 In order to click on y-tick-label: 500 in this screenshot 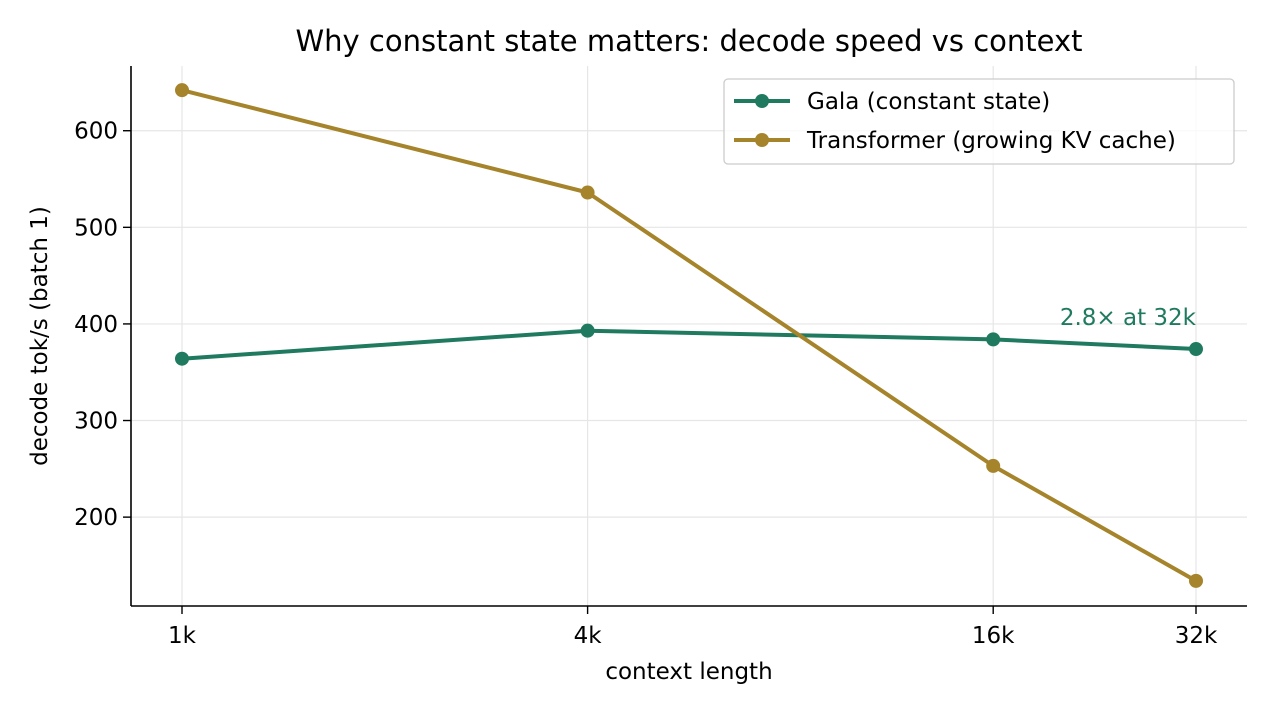, I will do `click(96, 228)`.